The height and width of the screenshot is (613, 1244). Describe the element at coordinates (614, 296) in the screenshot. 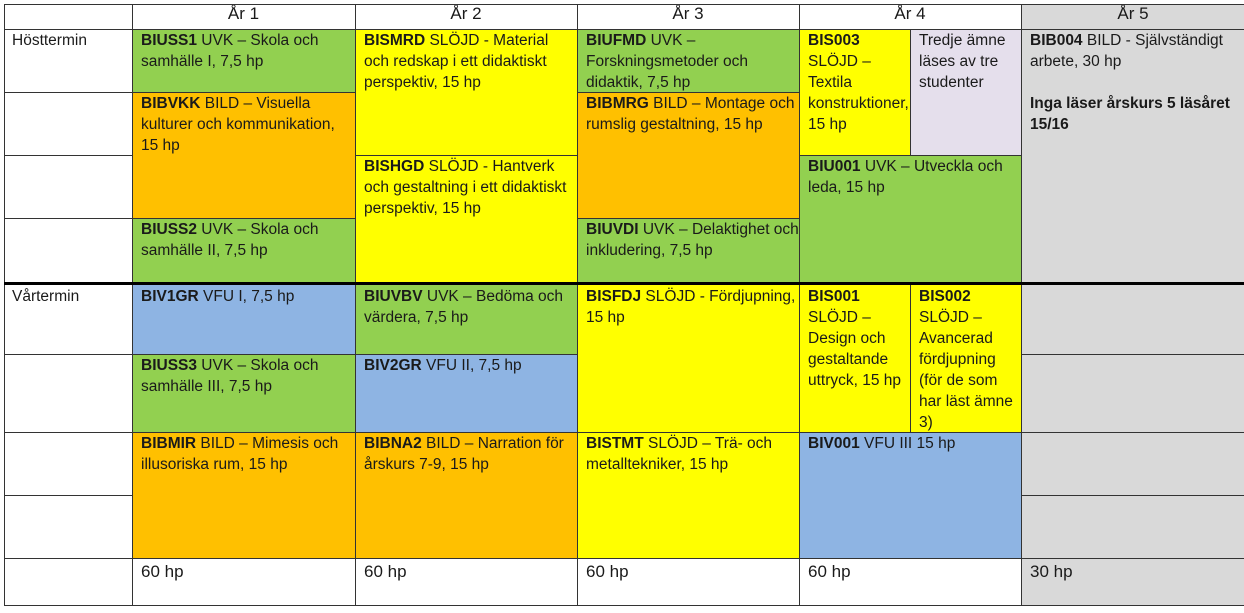

I see `course-code: BISFDJ` at that location.